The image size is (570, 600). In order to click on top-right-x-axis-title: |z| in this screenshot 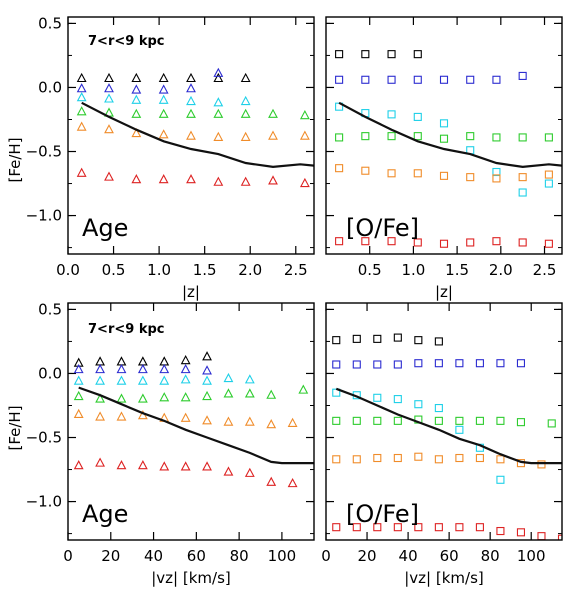, I will do `click(444, 292)`.